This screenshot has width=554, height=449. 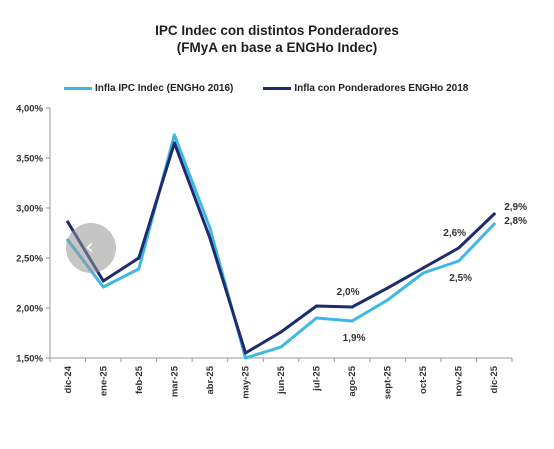 I want to click on legend-item-series-2: Infla con Ponderadores ENGHo 2018, so click(x=365, y=88).